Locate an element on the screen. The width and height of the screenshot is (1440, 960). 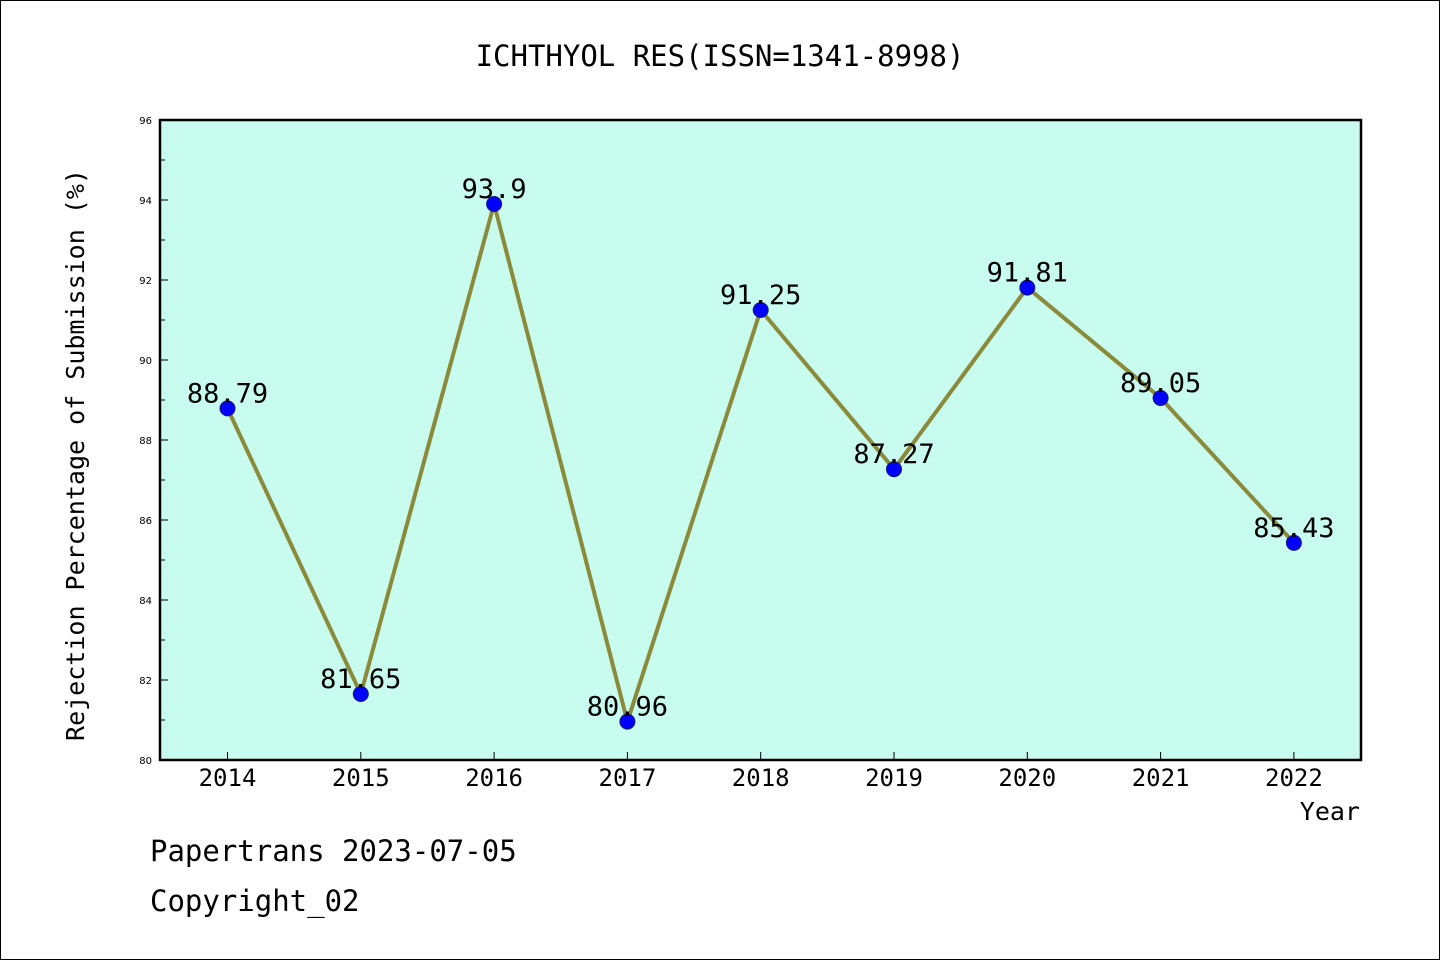
x-tick-label: 2018 is located at coordinates (761, 778).